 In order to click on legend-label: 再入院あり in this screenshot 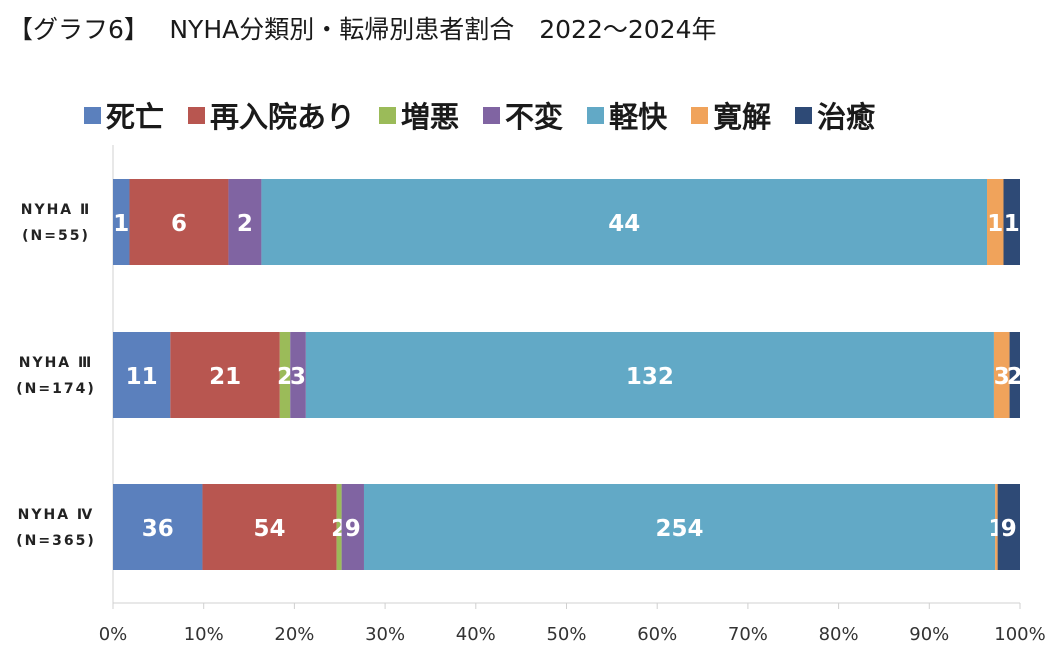, I will do `click(283, 117)`.